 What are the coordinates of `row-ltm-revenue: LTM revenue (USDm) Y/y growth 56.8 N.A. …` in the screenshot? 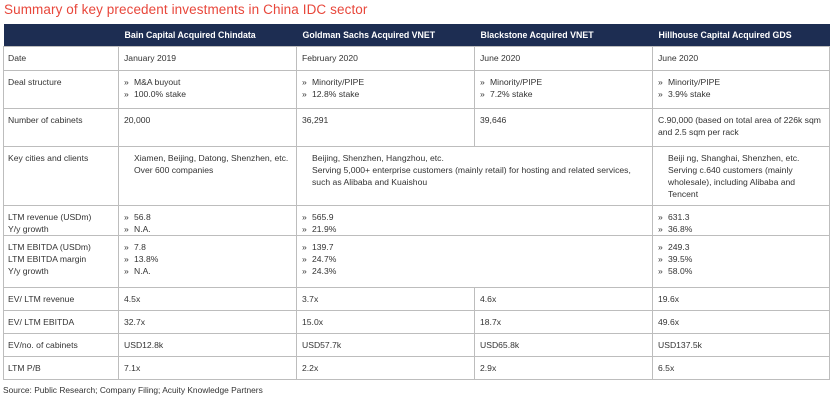 It's located at (416, 220).